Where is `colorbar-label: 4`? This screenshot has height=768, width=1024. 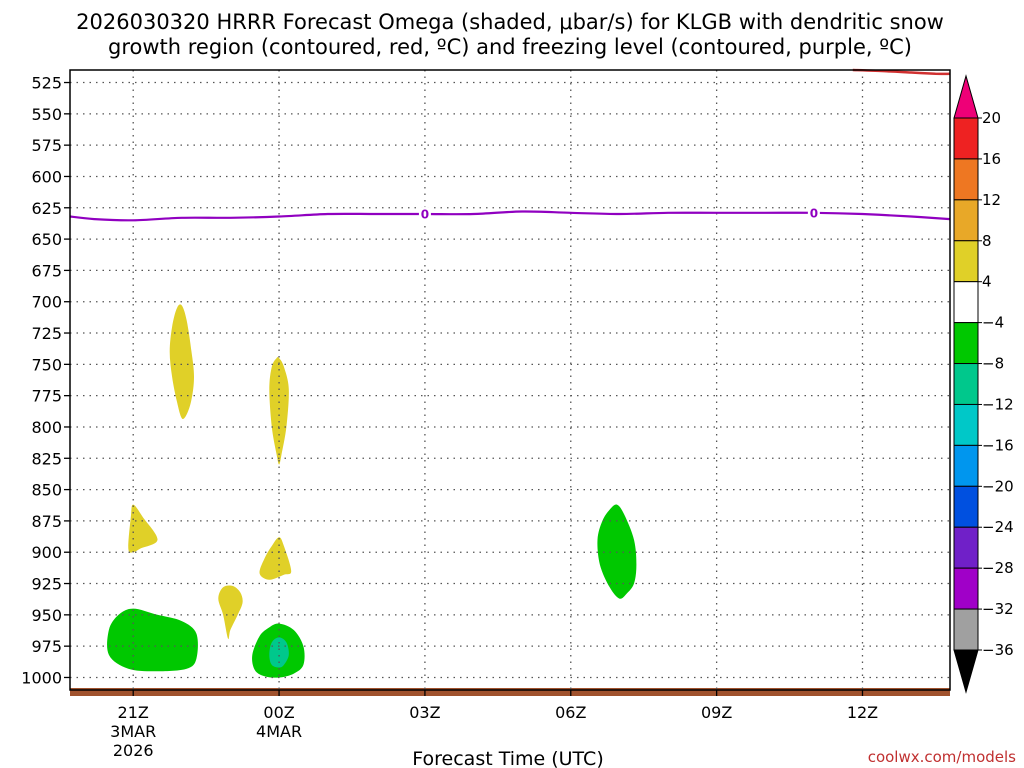
colorbar-label: 4 is located at coordinates (987, 282).